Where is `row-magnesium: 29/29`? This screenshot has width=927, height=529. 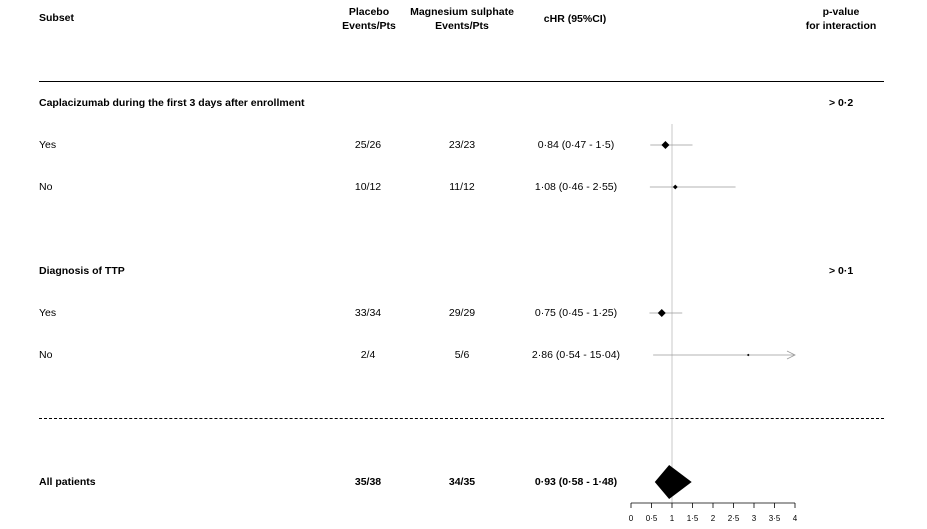 row-magnesium: 29/29 is located at coordinates (462, 313).